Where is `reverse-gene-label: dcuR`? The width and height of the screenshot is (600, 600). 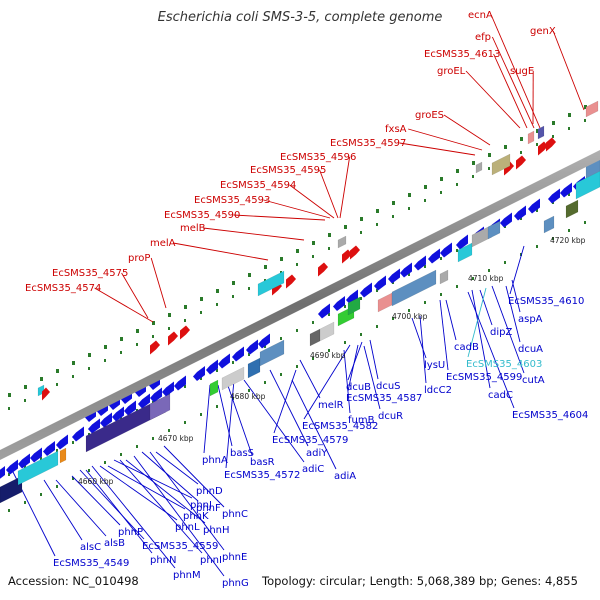
reverse-gene-label: dcuR is located at coordinates (390, 416).